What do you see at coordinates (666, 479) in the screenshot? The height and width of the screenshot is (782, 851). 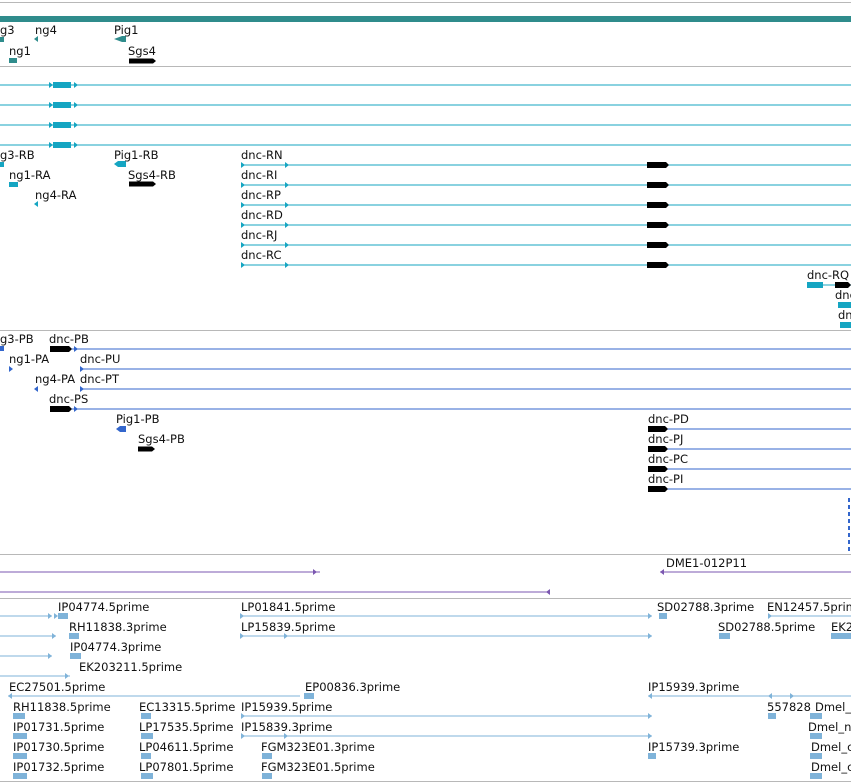 I see `protein-feature-label: dnc-PI` at bounding box center [666, 479].